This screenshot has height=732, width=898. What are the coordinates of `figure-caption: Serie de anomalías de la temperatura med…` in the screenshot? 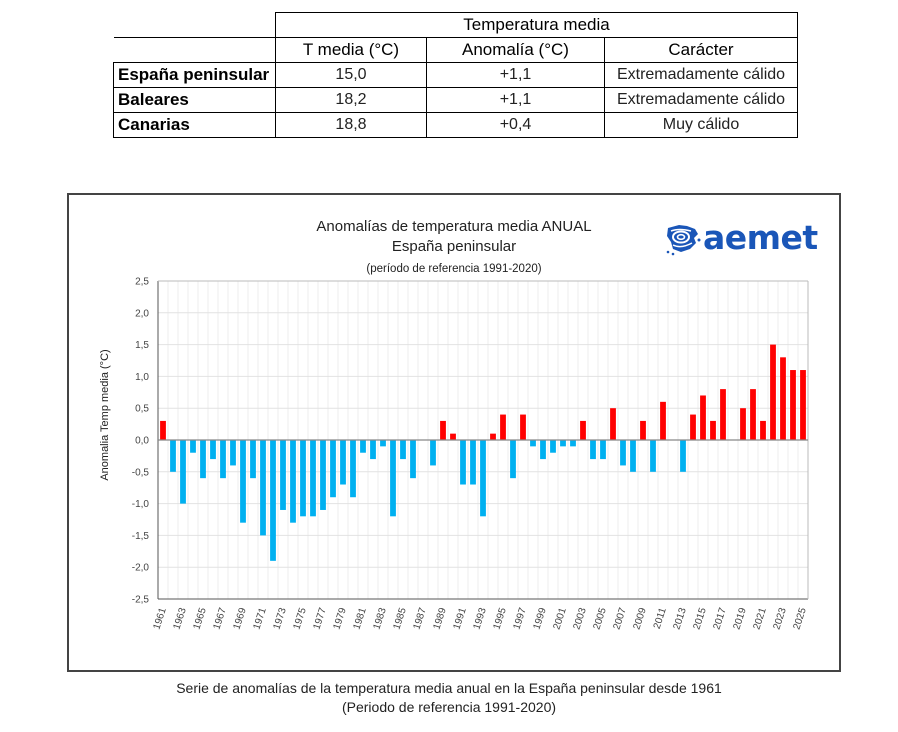 It's located at (449, 698).